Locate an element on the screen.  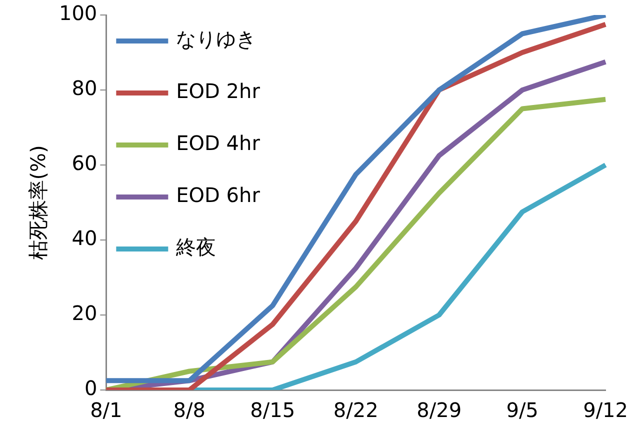
x-tick-label: 8/29 is located at coordinates (439, 410).